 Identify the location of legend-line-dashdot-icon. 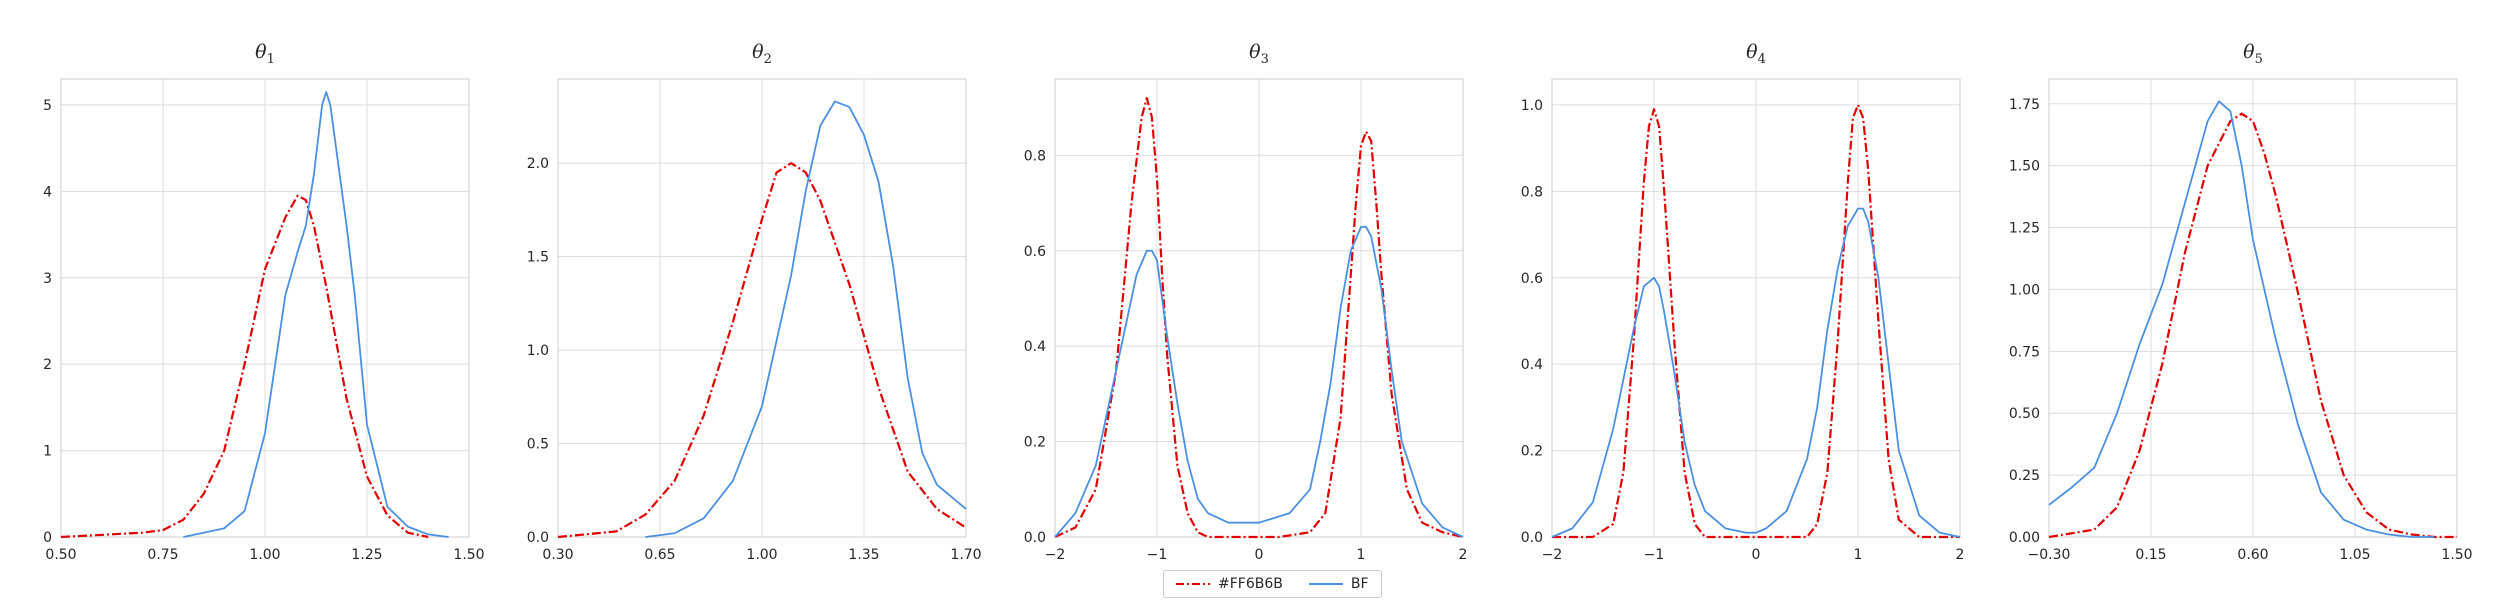
(1193, 584).